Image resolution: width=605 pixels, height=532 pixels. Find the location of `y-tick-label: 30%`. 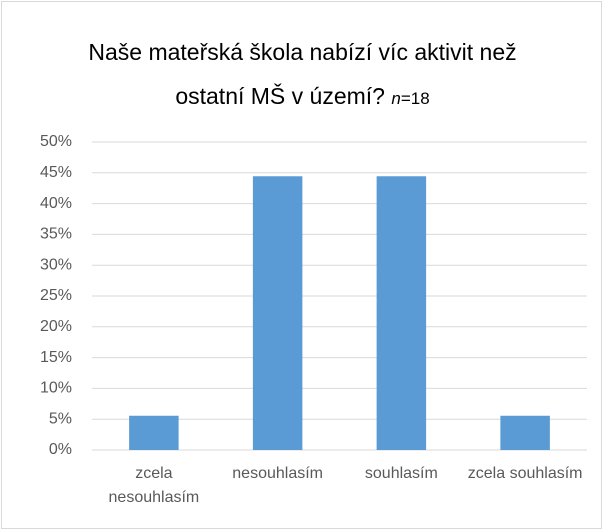

y-tick-label: 30% is located at coordinates (56, 264).